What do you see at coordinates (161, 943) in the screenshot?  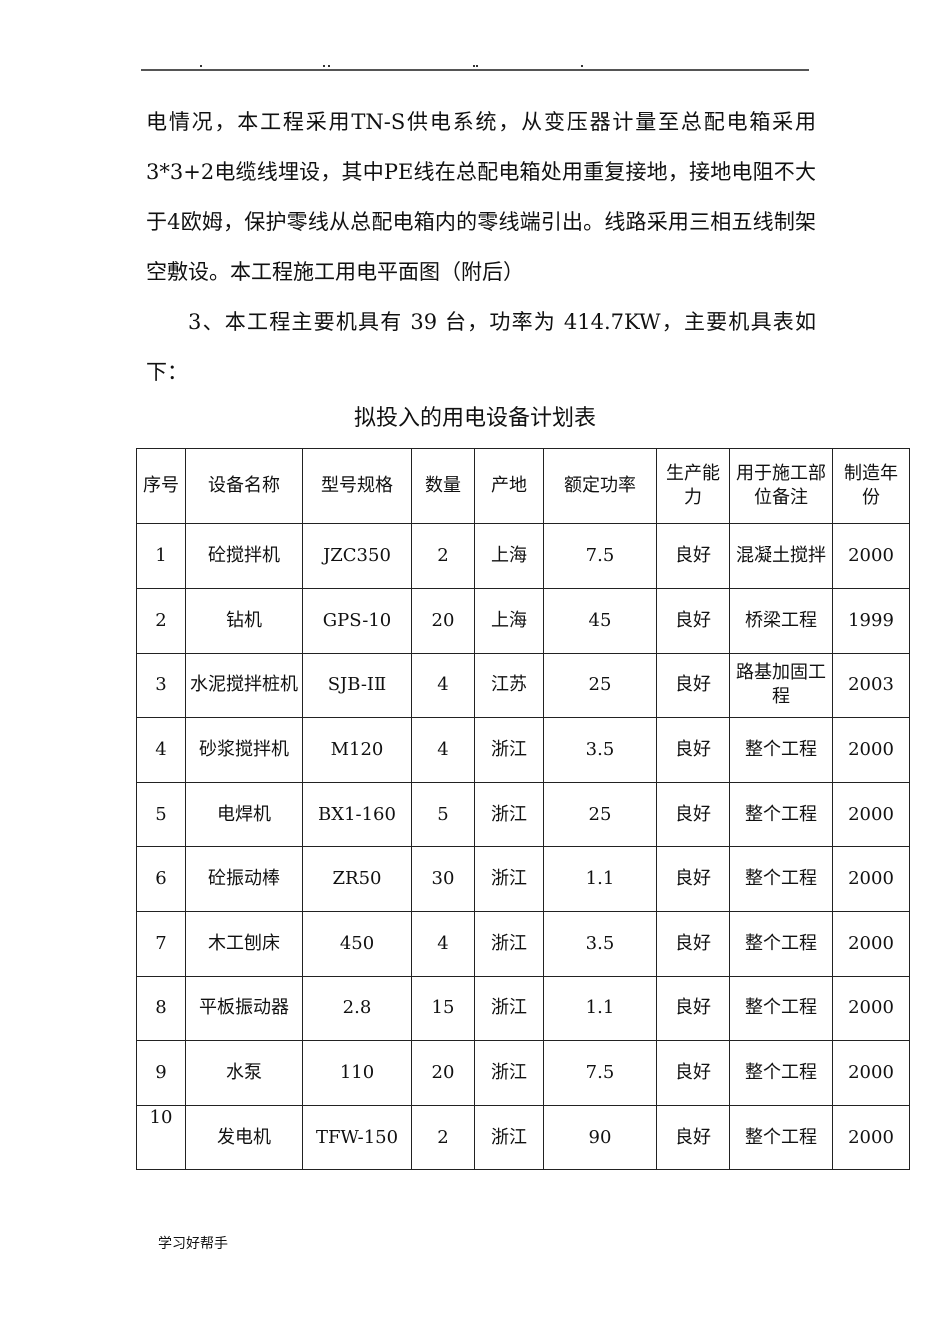 I see `table-cell: 7` at bounding box center [161, 943].